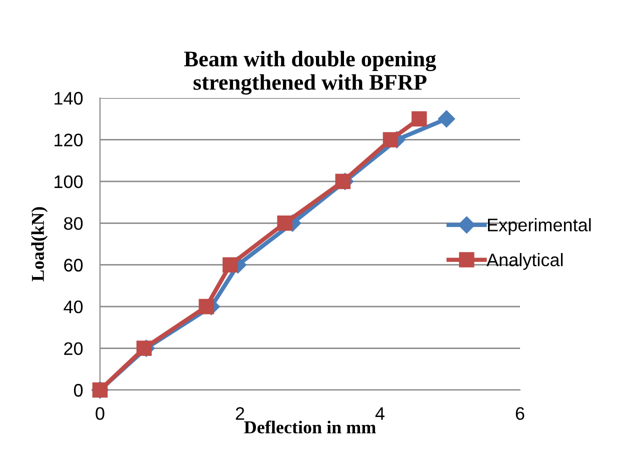  Describe the element at coordinates (73, 307) in the screenshot. I see `y-tick-label: 40` at that location.